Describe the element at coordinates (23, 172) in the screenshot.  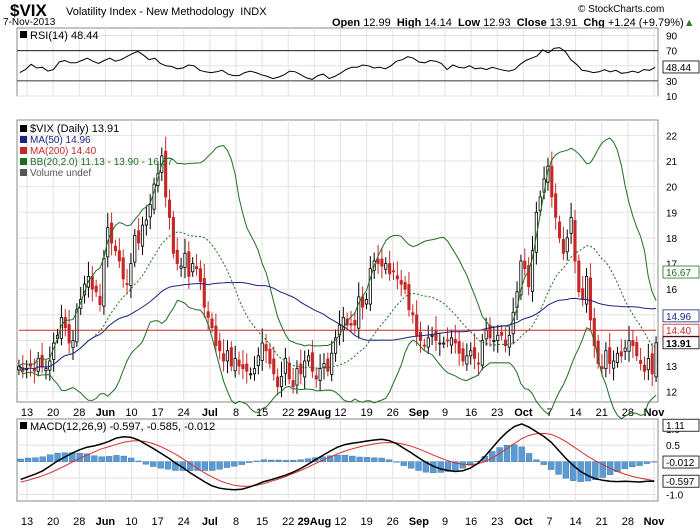
I see `price-legend-swatch` at that location.